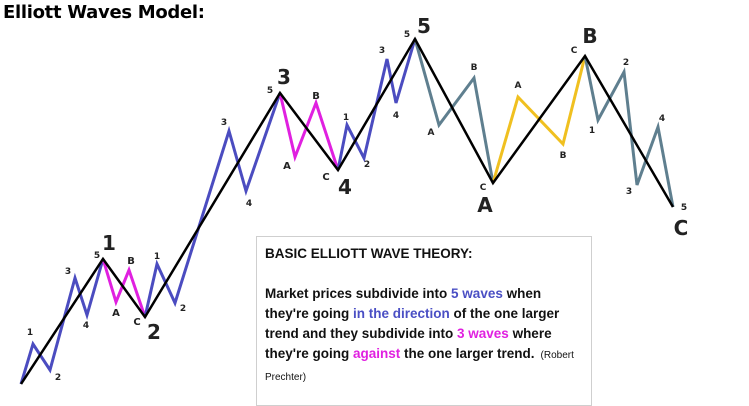  Describe the element at coordinates (681, 228) in the screenshot. I see `wave-label-c: C` at that location.